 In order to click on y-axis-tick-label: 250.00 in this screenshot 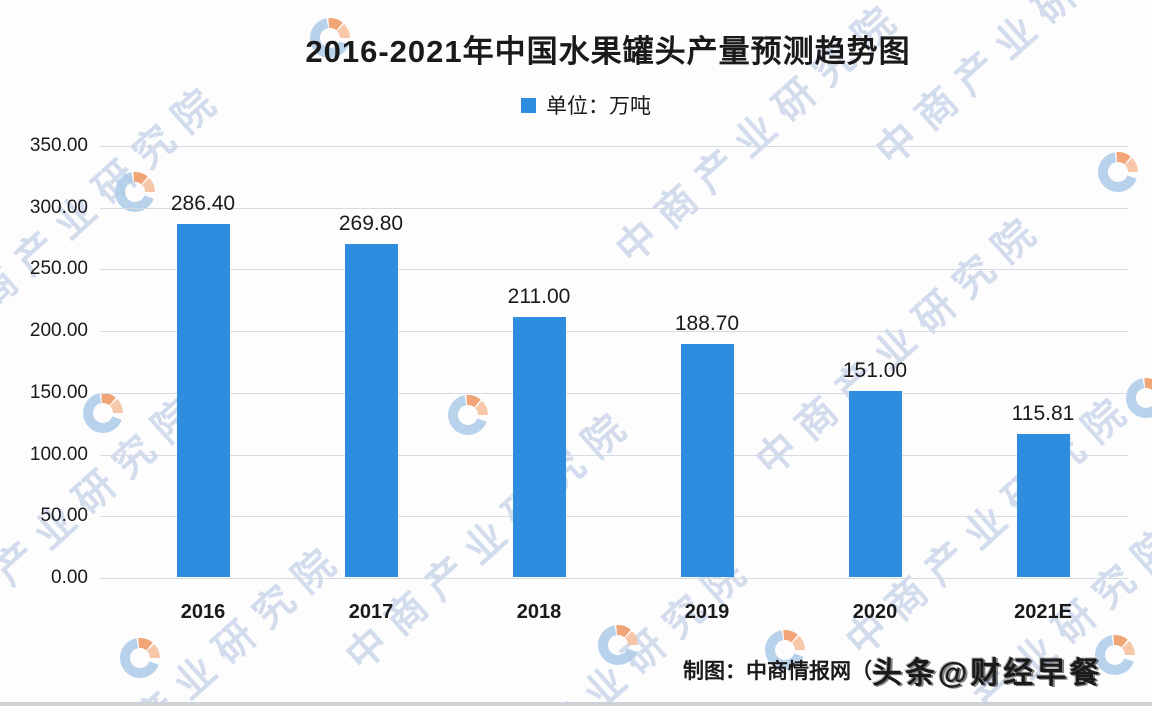, I will do `click(58, 269)`.